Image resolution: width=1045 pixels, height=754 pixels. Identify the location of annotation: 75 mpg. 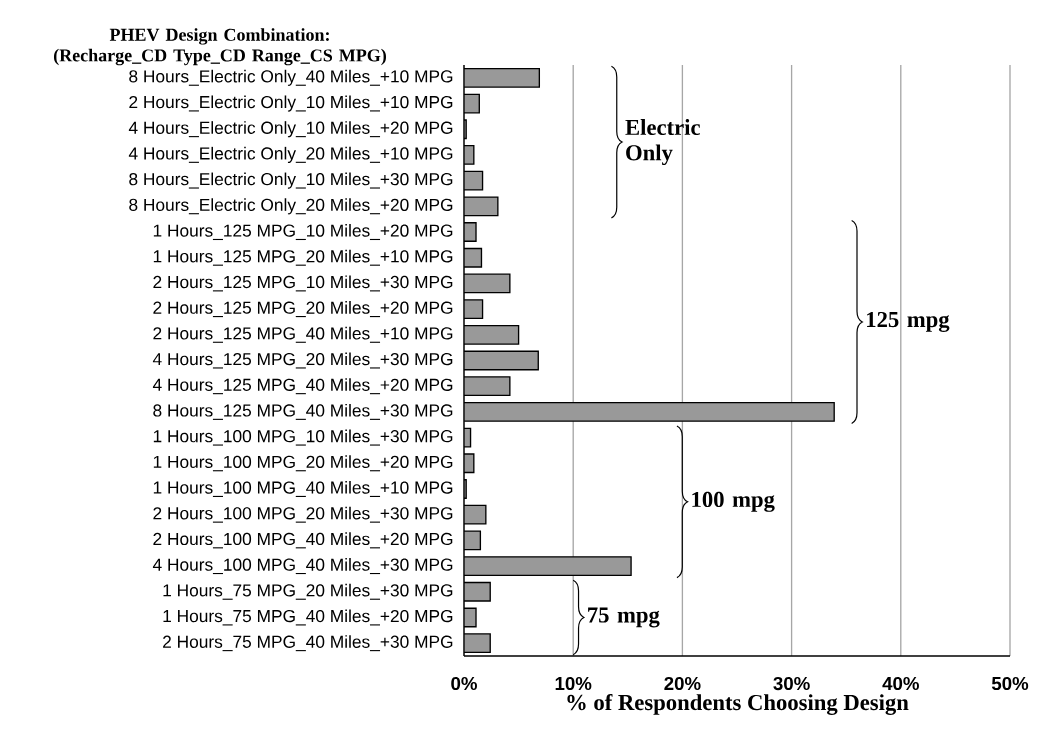
(624, 617).